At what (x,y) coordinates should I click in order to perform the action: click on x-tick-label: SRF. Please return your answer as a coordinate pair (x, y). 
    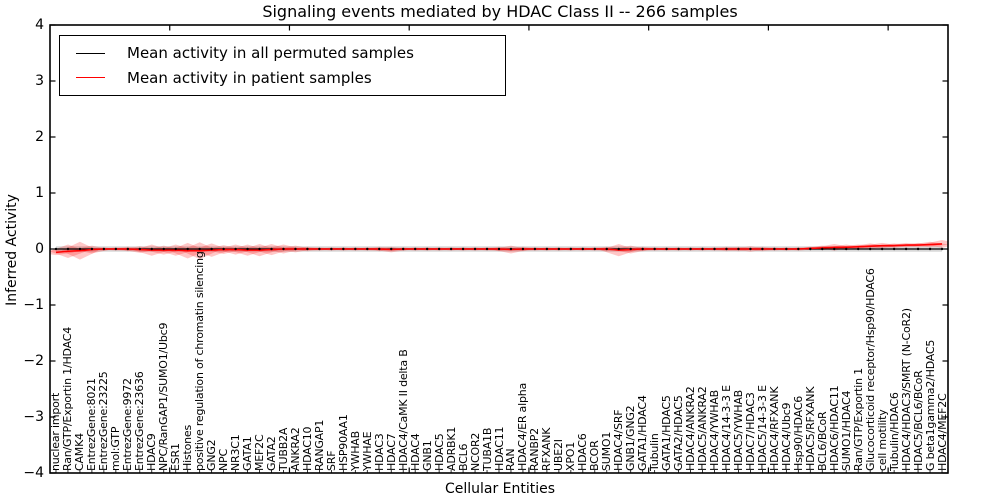
    Looking at the image, I should click on (331, 460).